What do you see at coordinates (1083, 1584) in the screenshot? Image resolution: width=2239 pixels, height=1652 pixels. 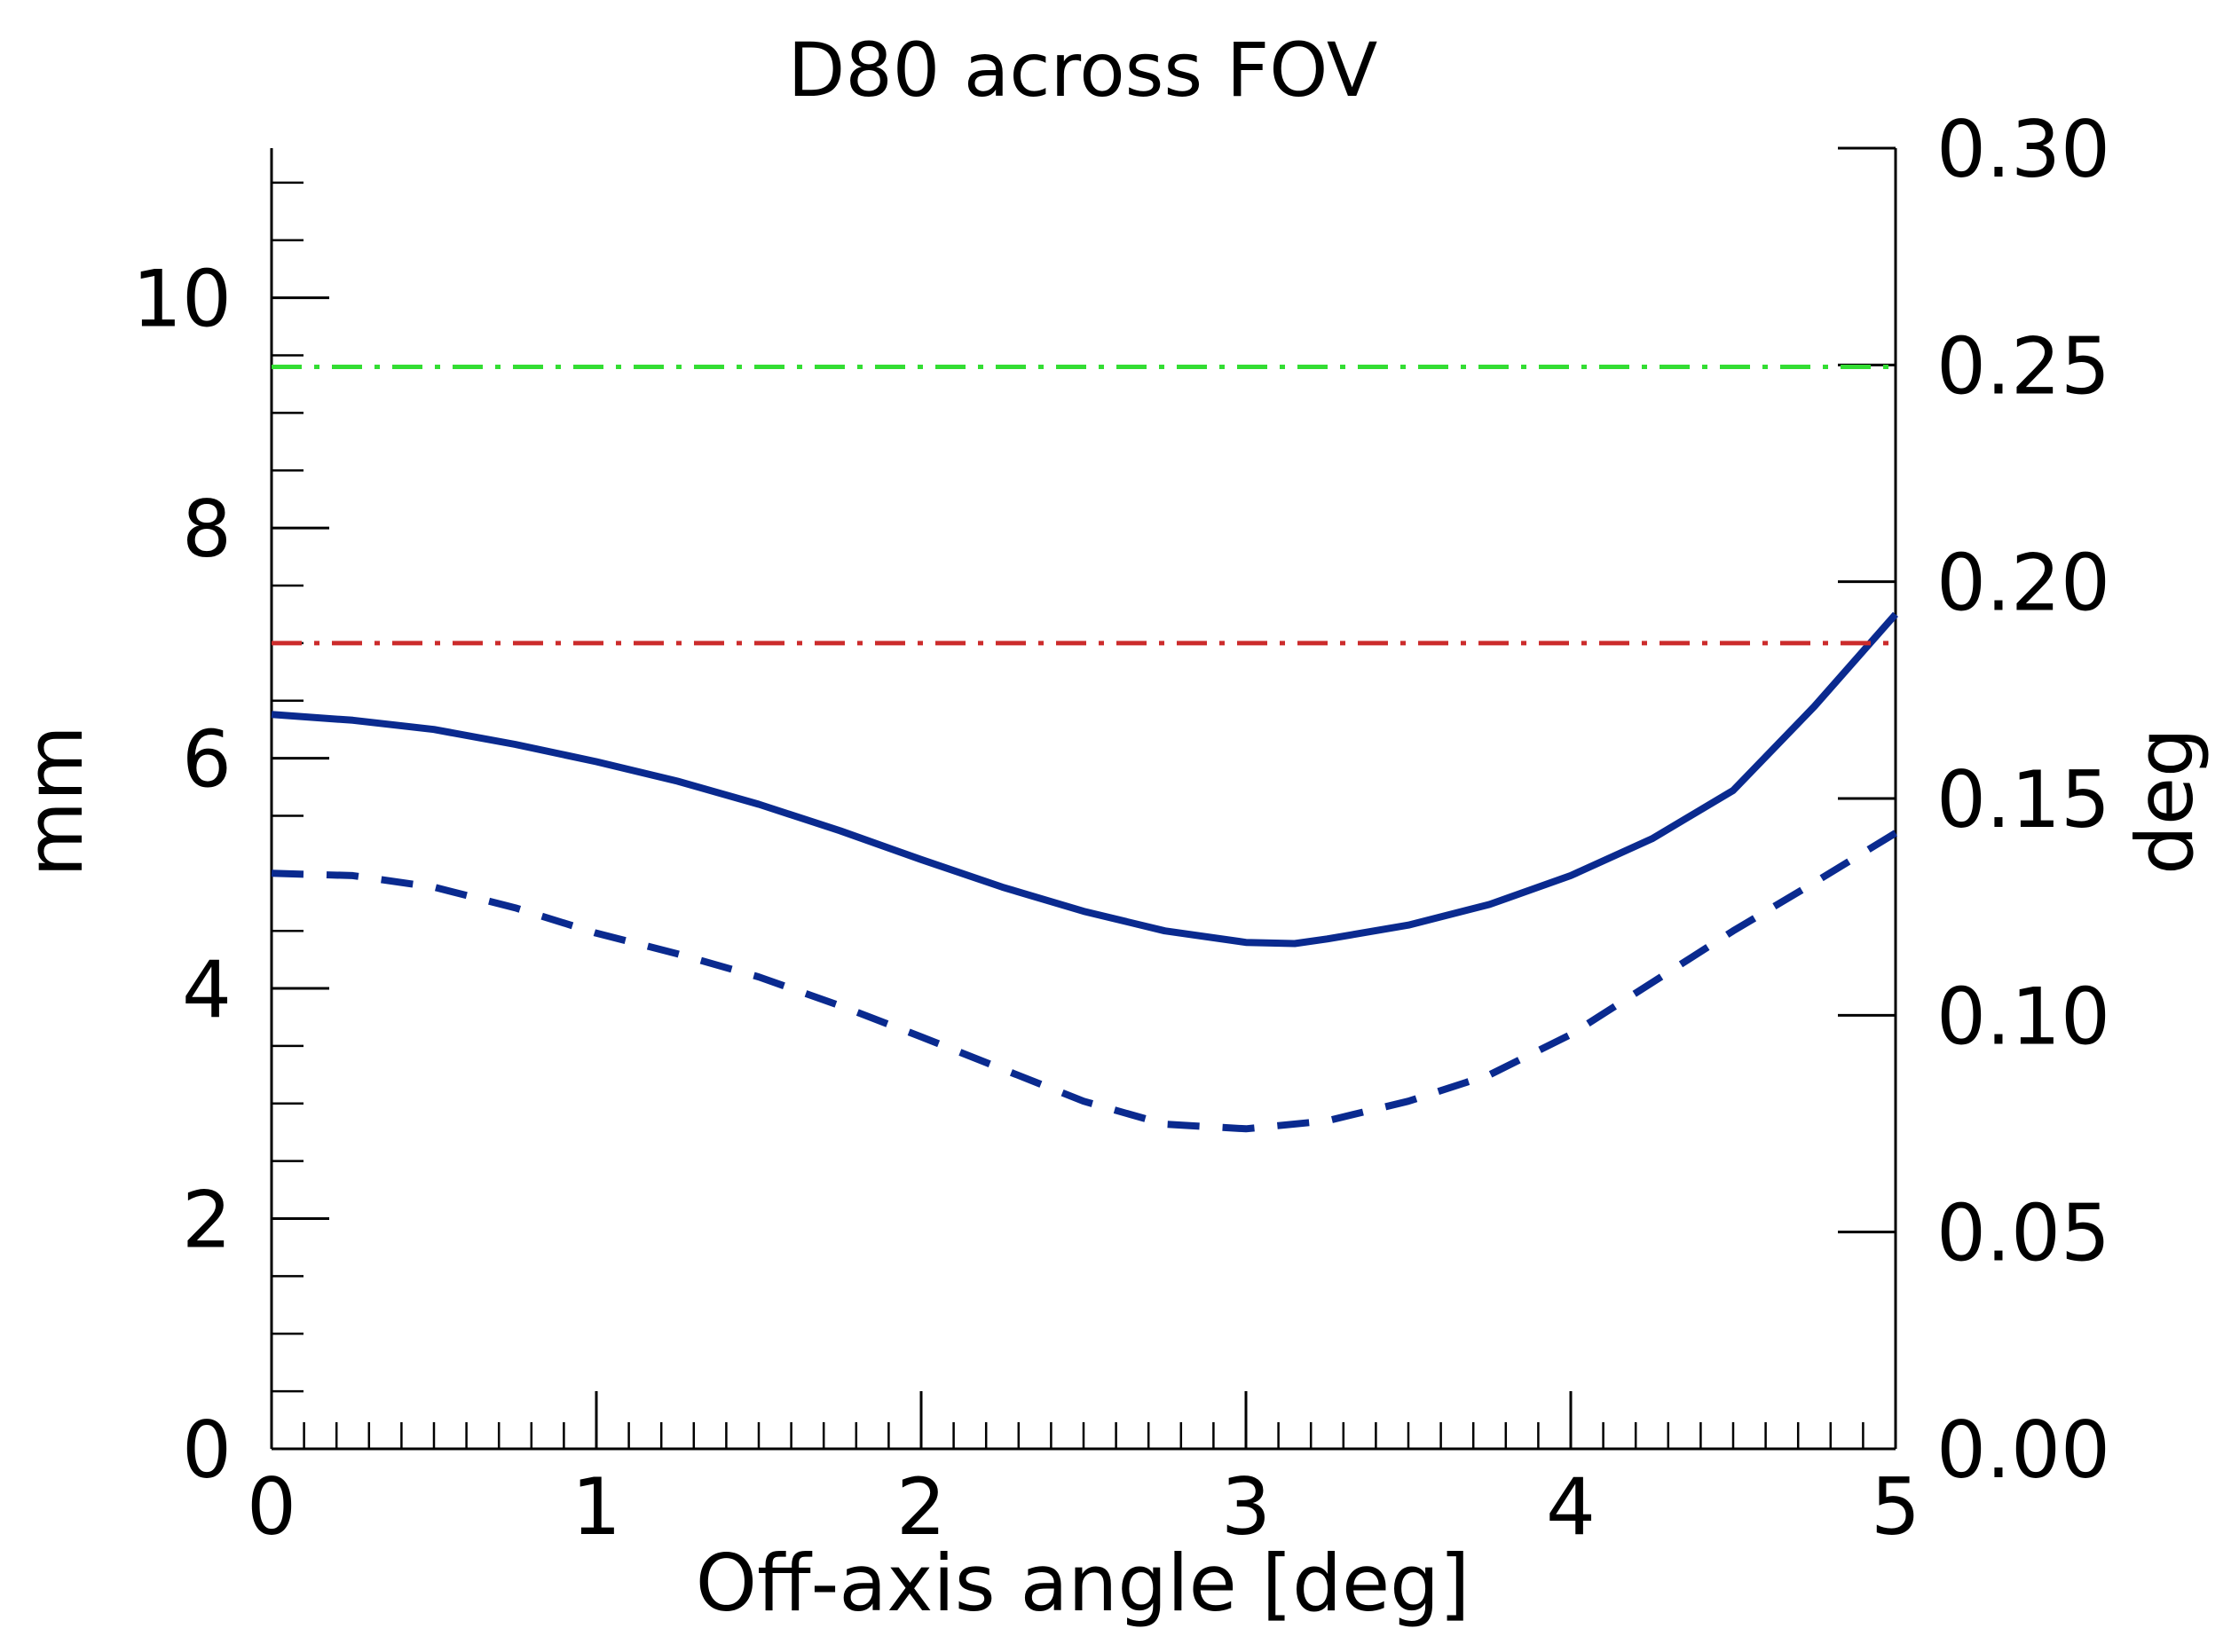 I see `x-axis-title: Off-axis angle [deg]` at bounding box center [1083, 1584].